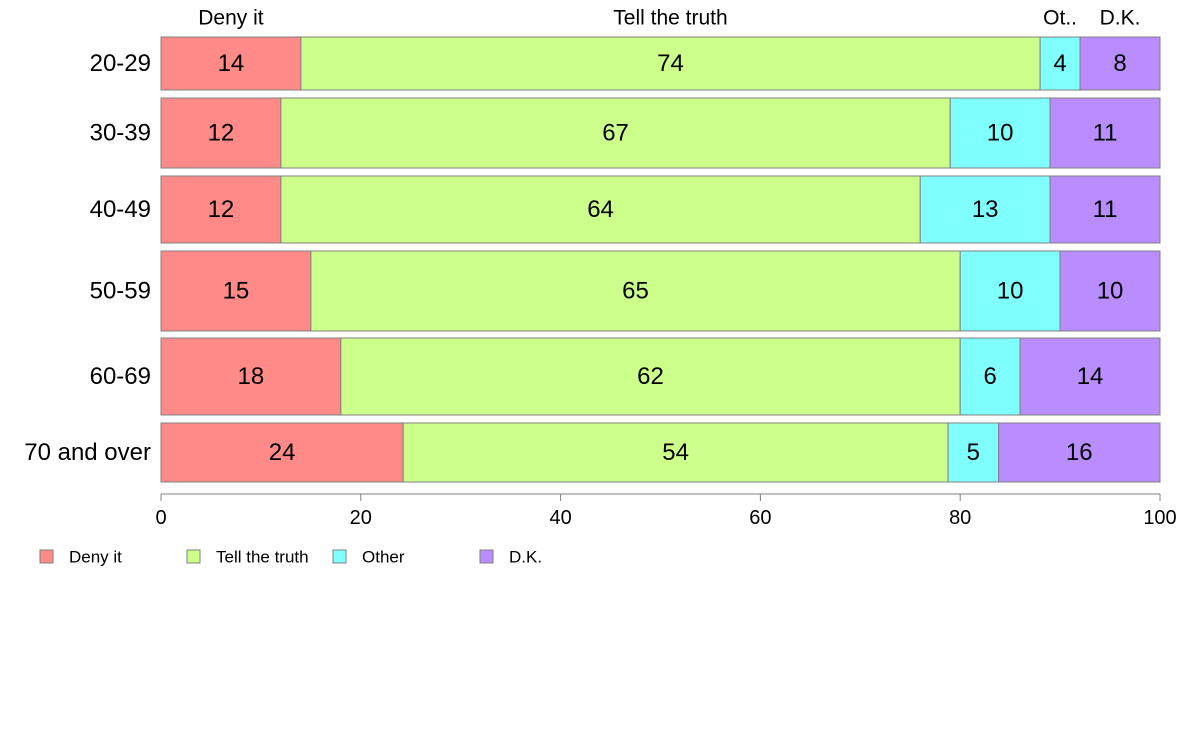  I want to click on top-label-other: Ot.., so click(1060, 18).